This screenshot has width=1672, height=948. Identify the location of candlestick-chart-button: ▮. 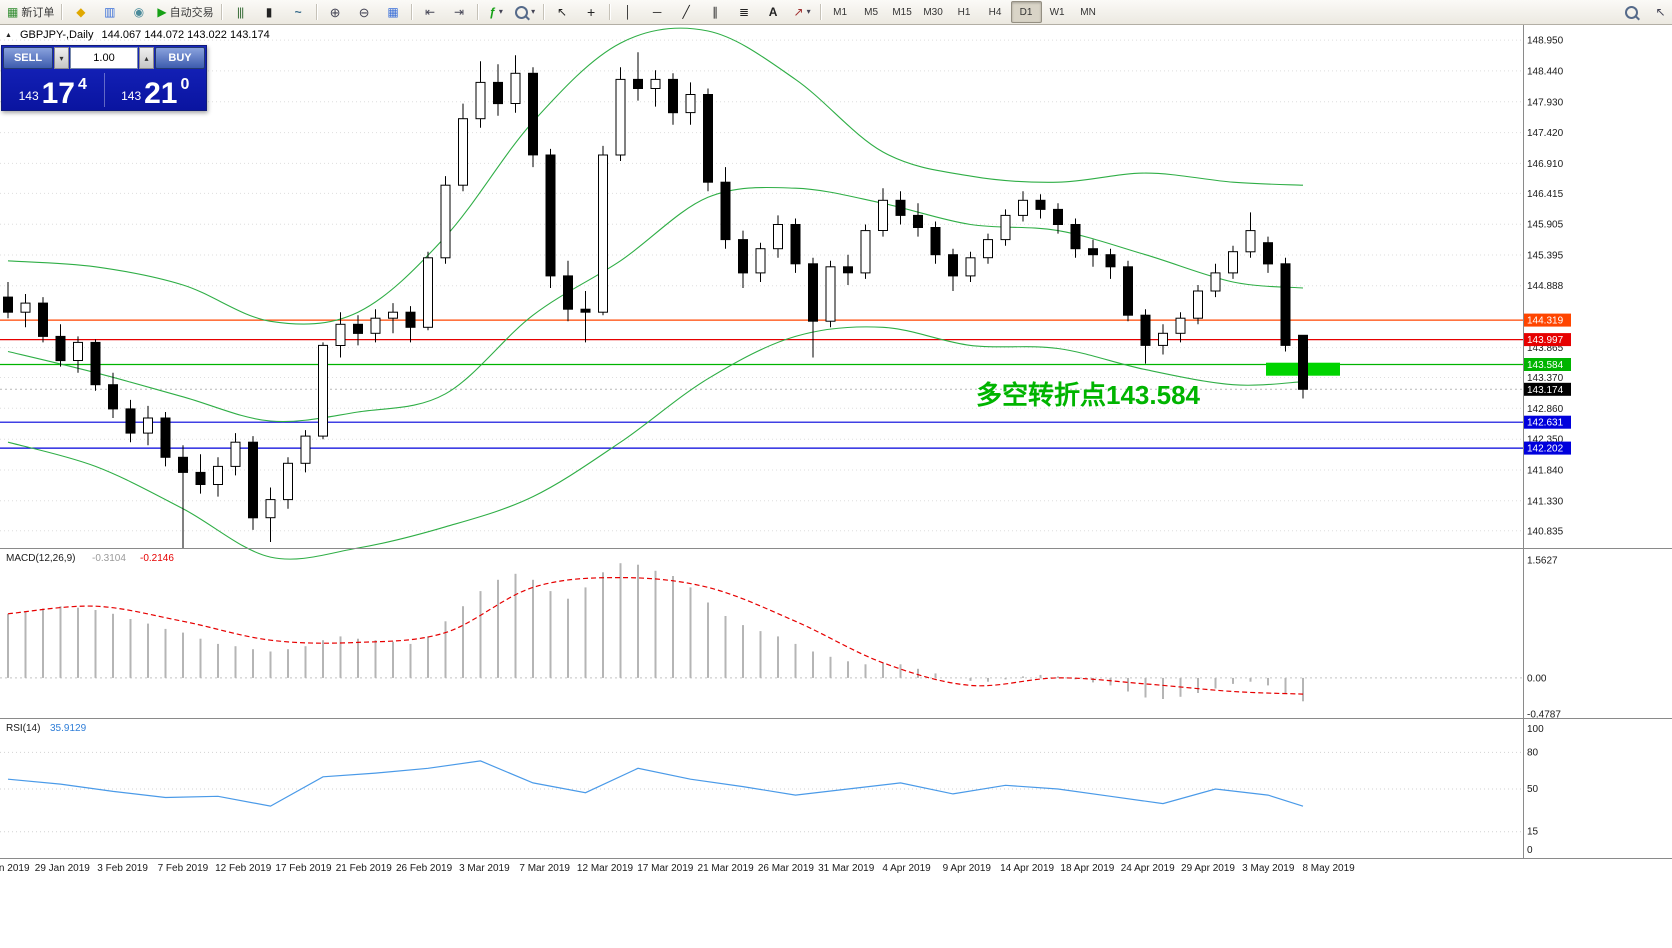
(269, 12).